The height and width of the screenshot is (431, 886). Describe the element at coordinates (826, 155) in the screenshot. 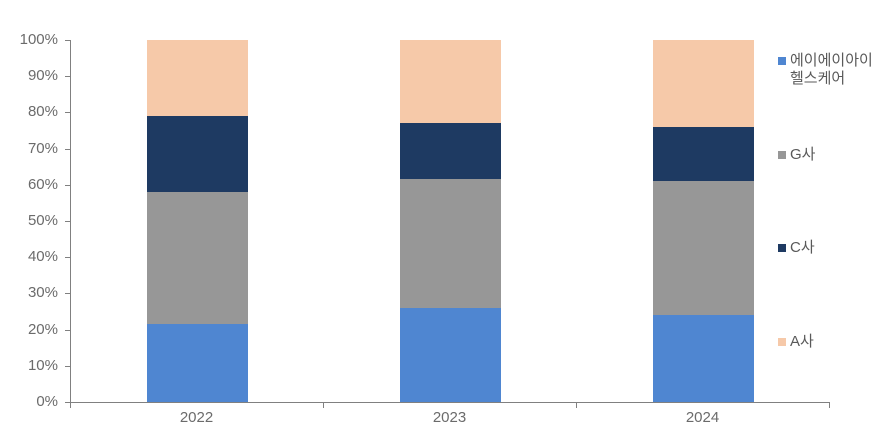

I see `legend-item-1: G사` at that location.